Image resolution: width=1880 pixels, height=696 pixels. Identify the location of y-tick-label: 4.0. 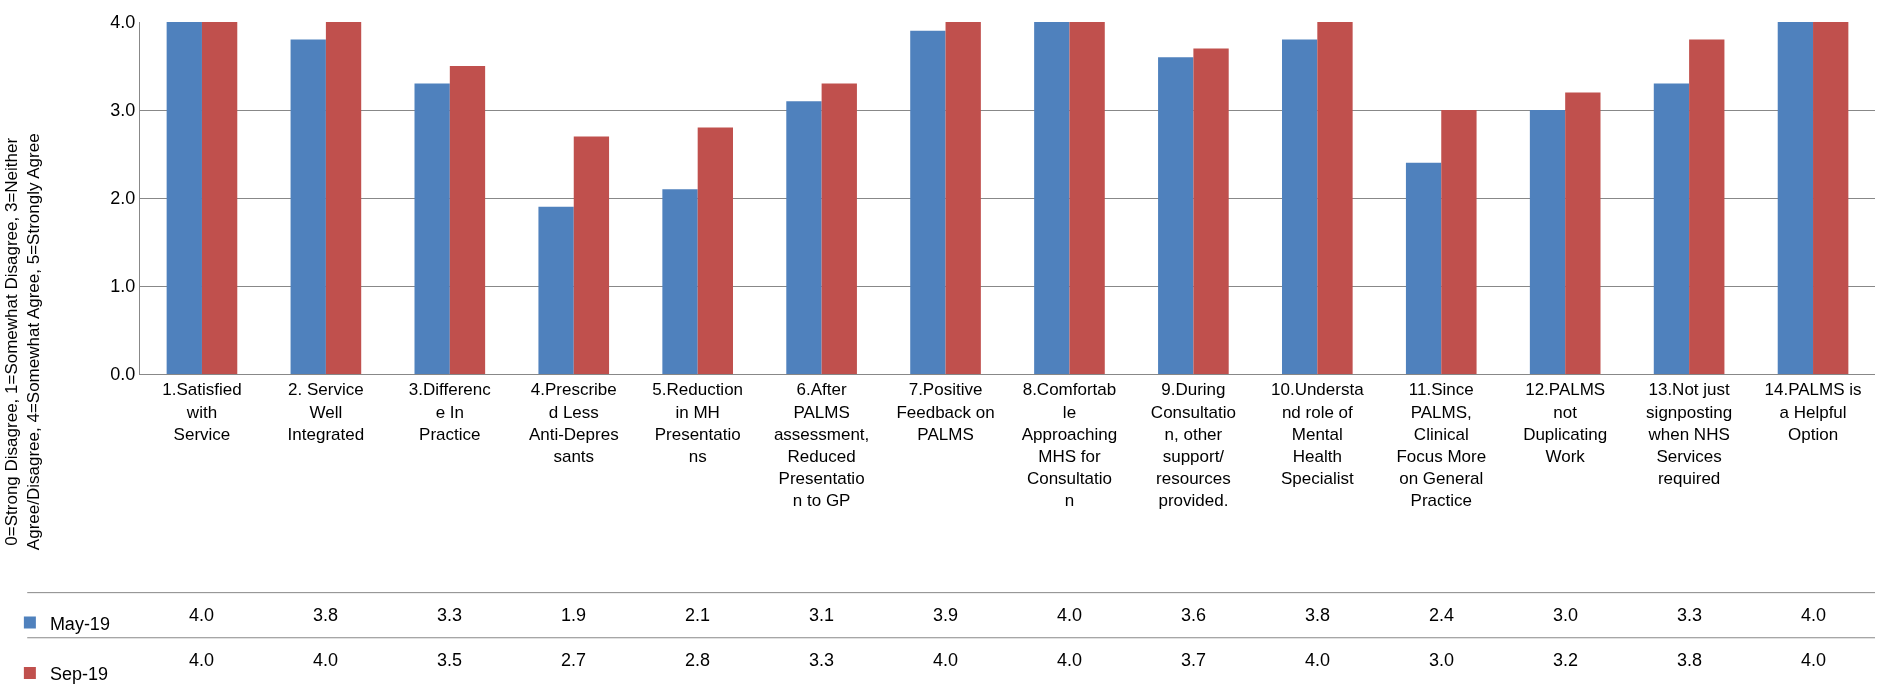
(123, 22).